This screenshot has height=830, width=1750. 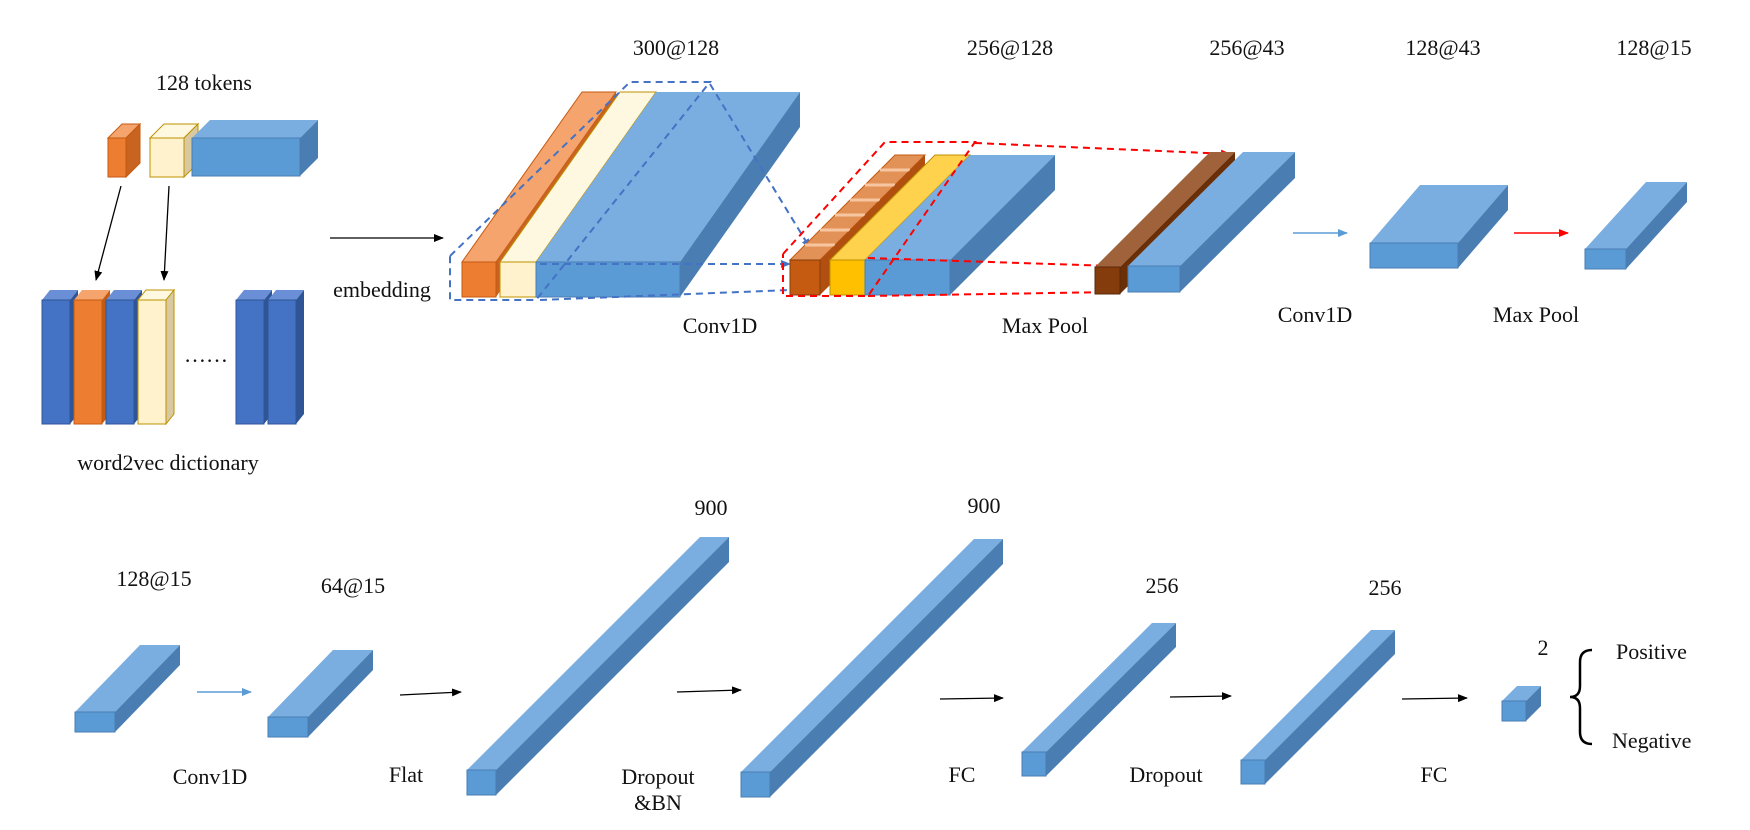 I want to click on fc1-arrow, so click(x=971, y=698).